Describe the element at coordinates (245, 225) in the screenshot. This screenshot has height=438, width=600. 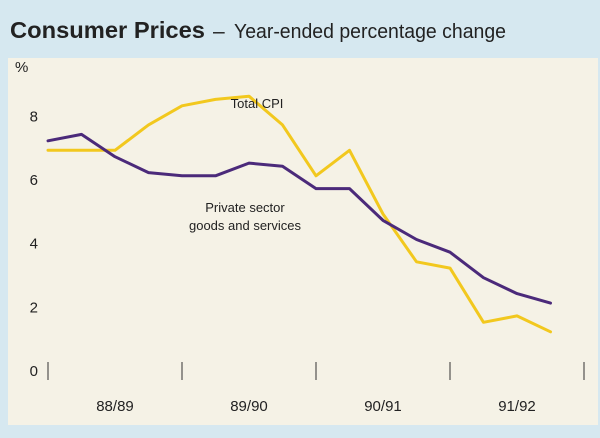
I see `series-annotation: goods and services` at that location.